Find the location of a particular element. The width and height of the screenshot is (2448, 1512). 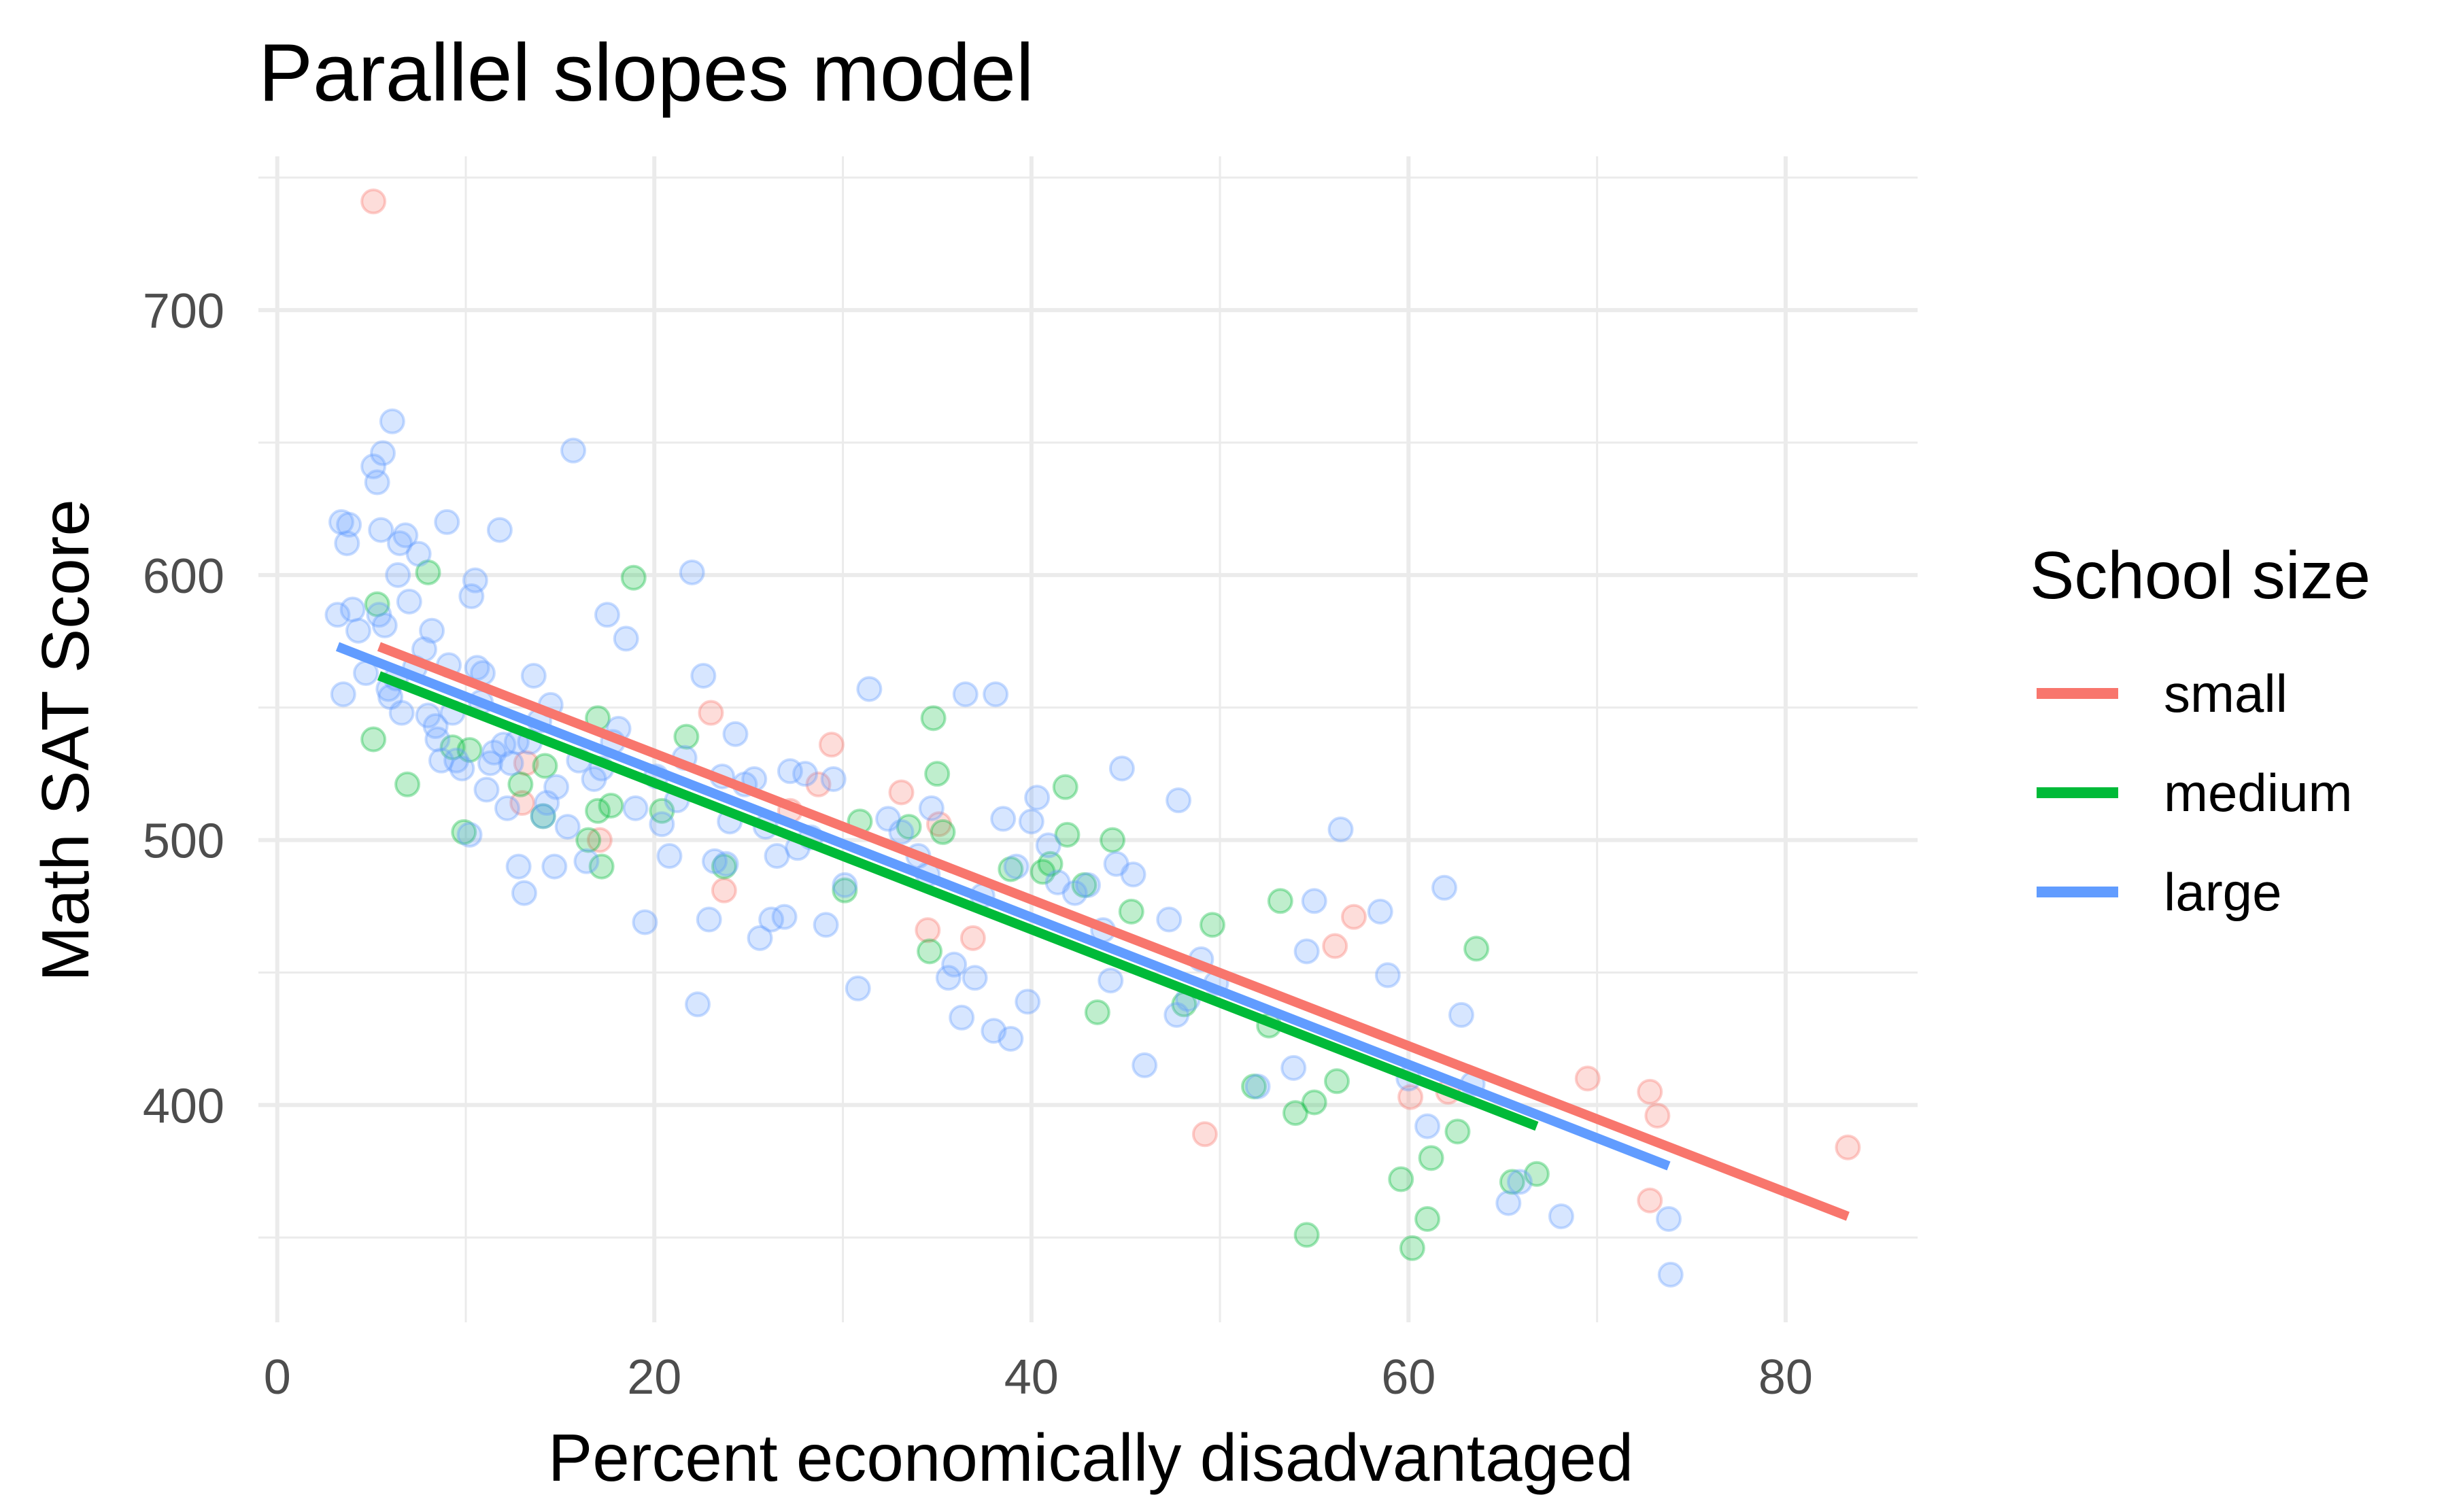

legend-title: School size is located at coordinates (2200, 575).